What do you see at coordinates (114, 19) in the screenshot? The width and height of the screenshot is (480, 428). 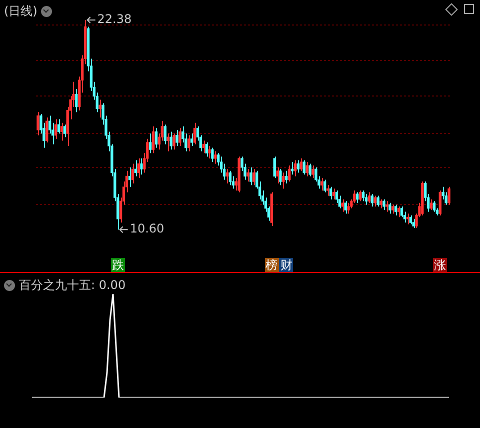 I see `annotation: 22.38` at bounding box center [114, 19].